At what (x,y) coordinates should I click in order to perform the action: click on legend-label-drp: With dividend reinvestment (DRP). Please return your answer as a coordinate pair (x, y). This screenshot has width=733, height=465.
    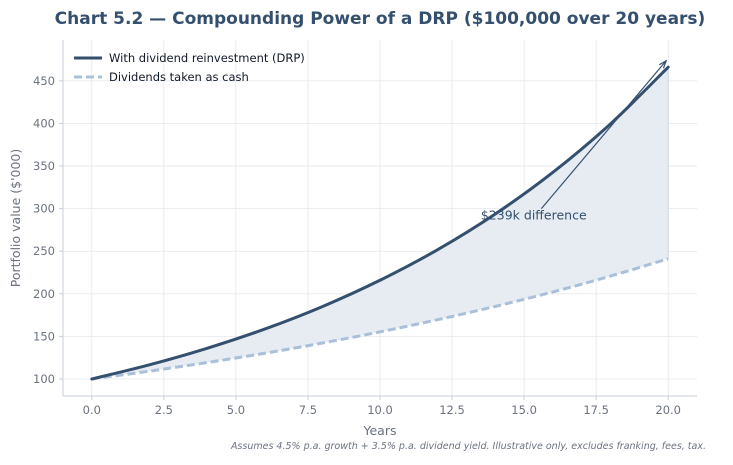
    Looking at the image, I should click on (207, 58).